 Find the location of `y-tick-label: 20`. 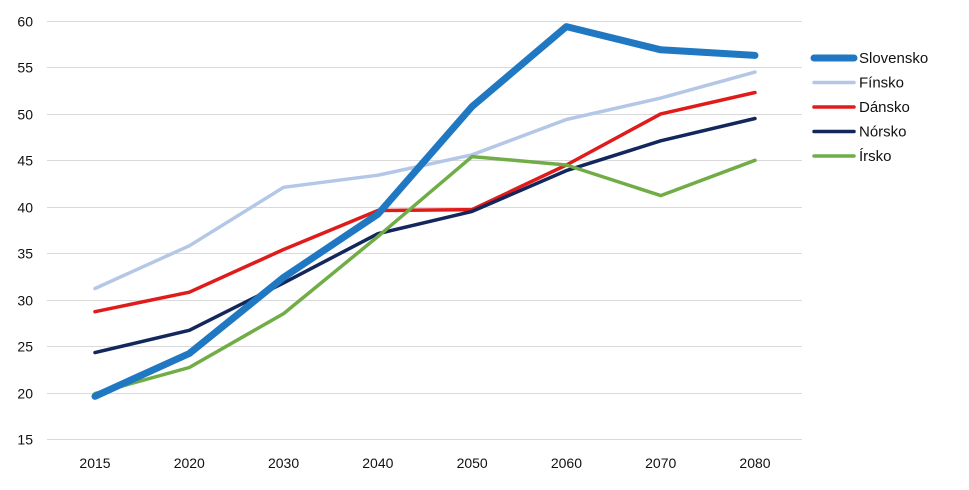

y-tick-label: 20 is located at coordinates (25, 394).